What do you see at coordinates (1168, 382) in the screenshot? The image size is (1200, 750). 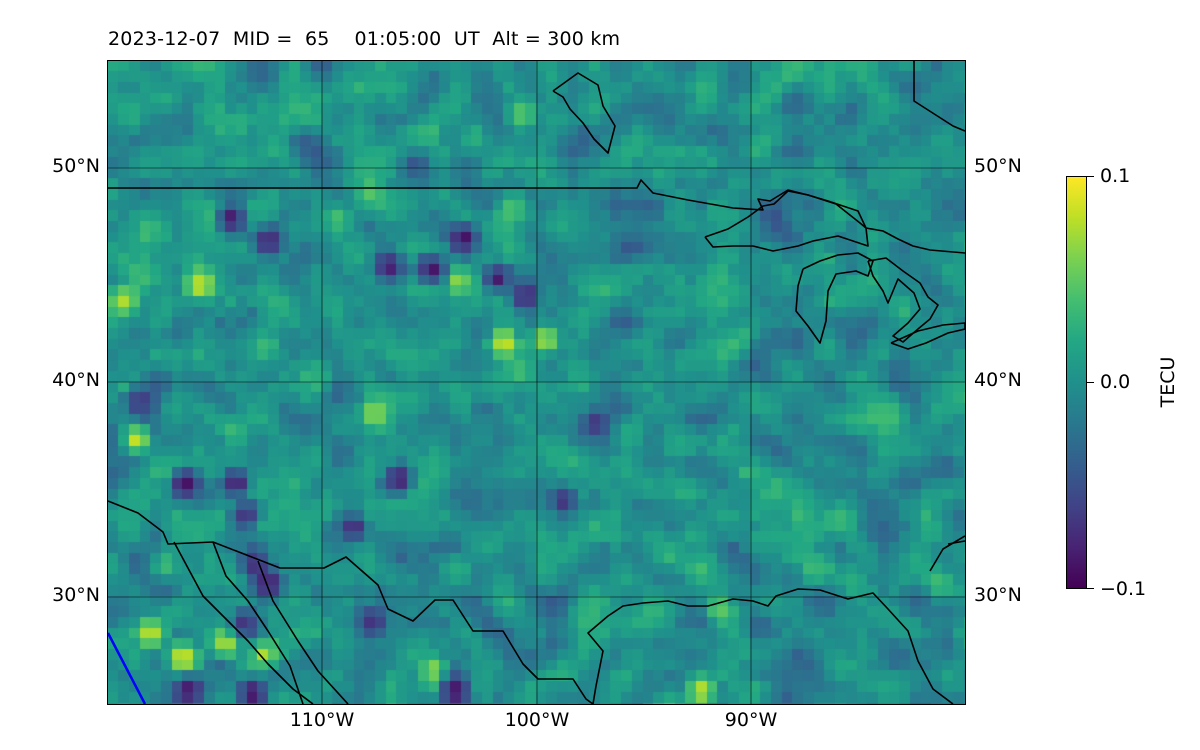 I see `colorbar-title: TECU` at bounding box center [1168, 382].